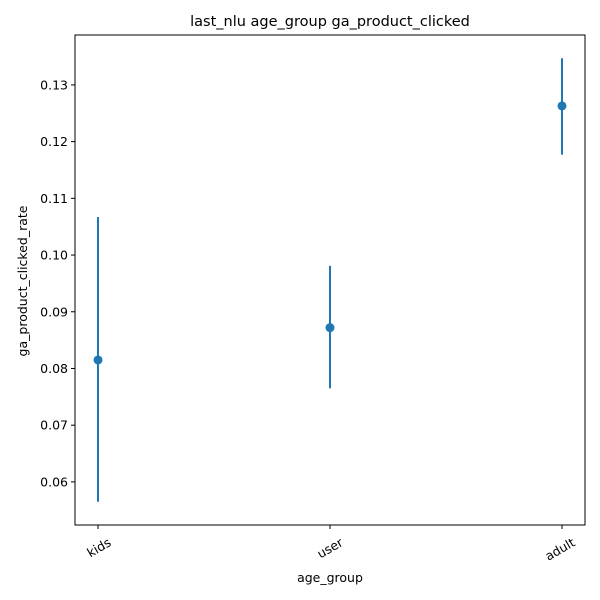 This screenshot has height=600, width=600. Describe the element at coordinates (22, 280) in the screenshot. I see `y-axis-label: ga_product_clicked_rate` at that location.